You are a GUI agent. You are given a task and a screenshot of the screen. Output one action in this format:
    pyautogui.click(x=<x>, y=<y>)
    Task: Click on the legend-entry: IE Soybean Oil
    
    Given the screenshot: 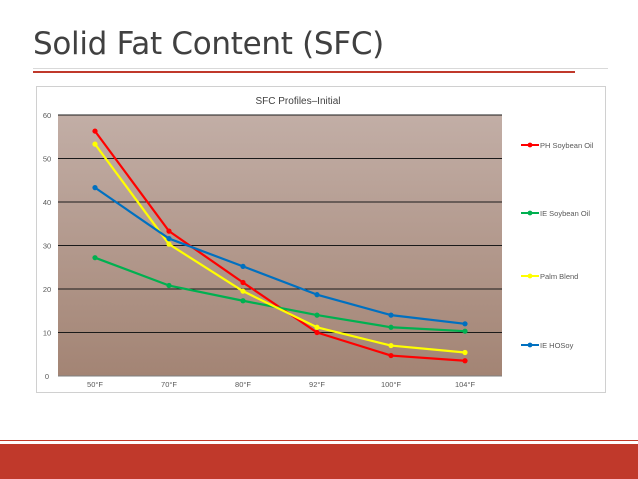 What is the action you would take?
    pyautogui.click(x=555, y=213)
    